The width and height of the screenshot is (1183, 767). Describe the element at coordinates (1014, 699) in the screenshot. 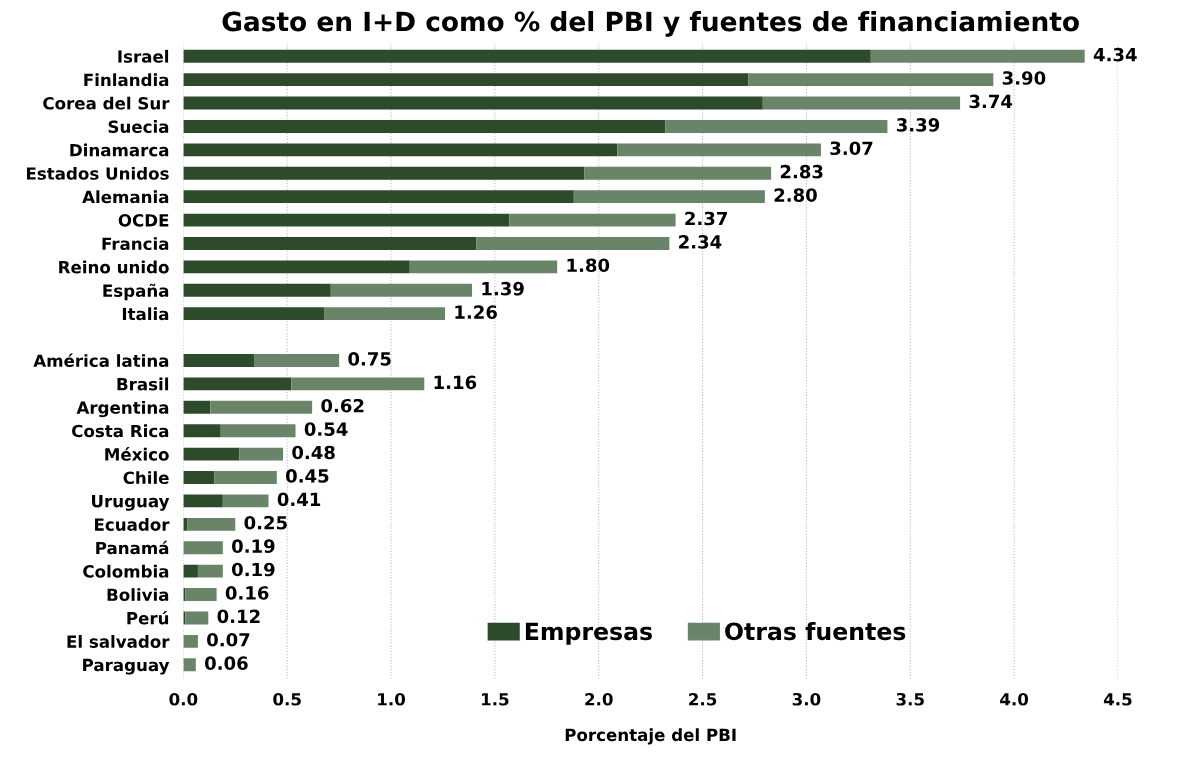

I see `x-tick-label: 4.0` at that location.